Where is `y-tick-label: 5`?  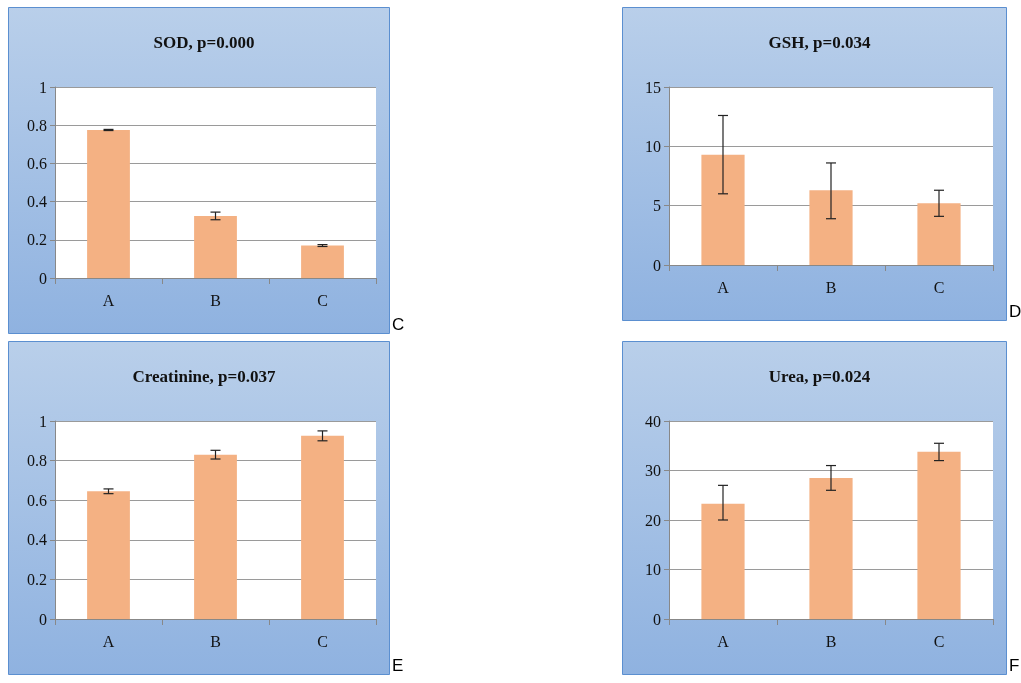 y-tick-label: 5 is located at coordinates (657, 206).